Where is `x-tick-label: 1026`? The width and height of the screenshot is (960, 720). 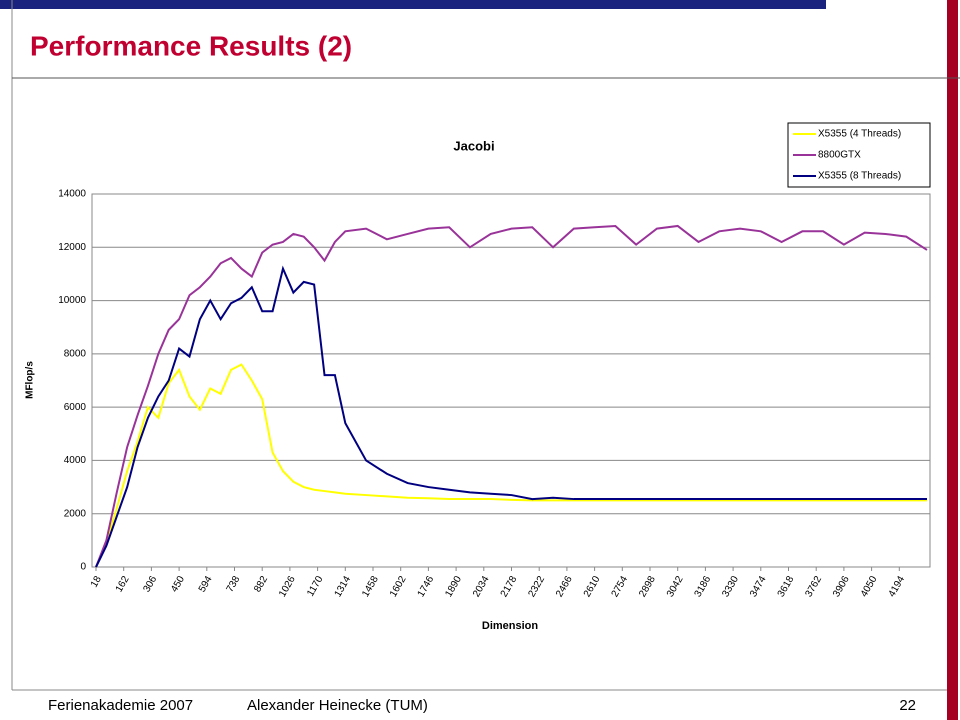 x-tick-label: 1026 is located at coordinates (287, 586).